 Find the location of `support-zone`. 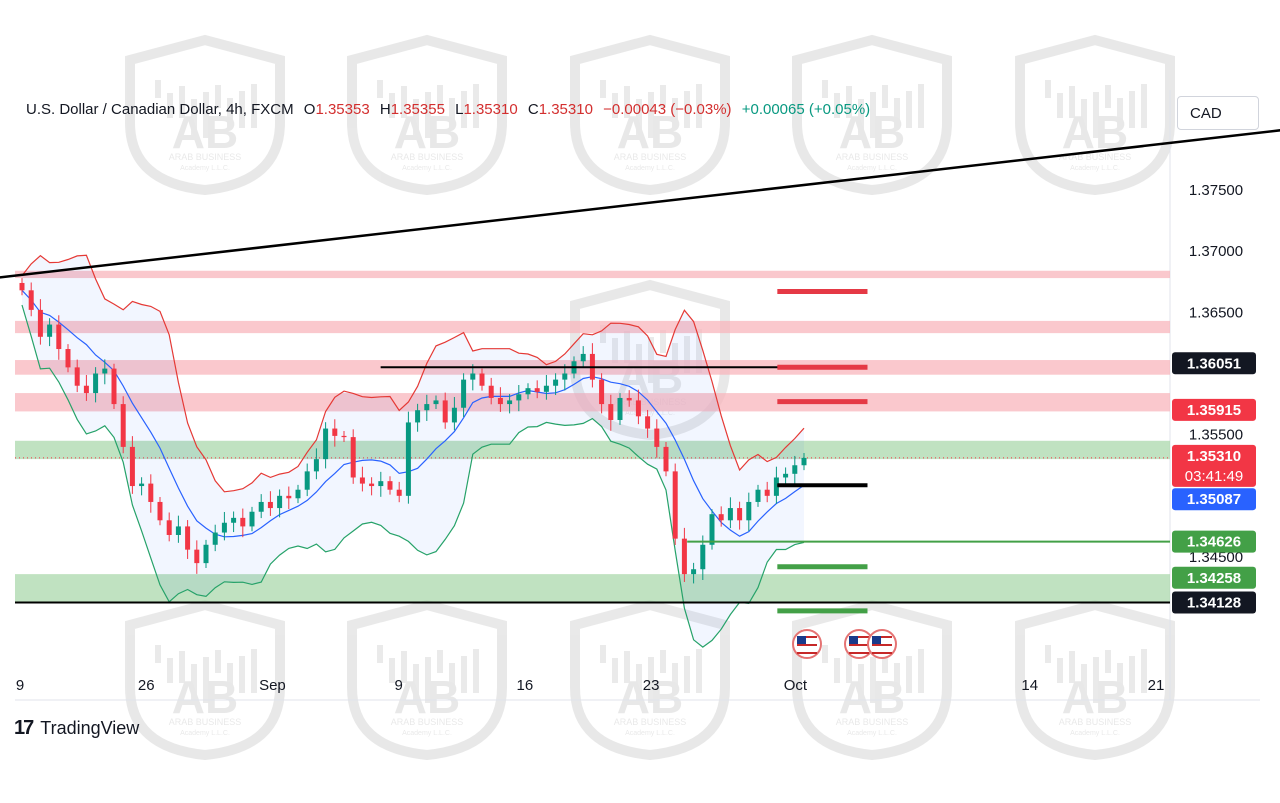

support-zone is located at coordinates (592, 589).